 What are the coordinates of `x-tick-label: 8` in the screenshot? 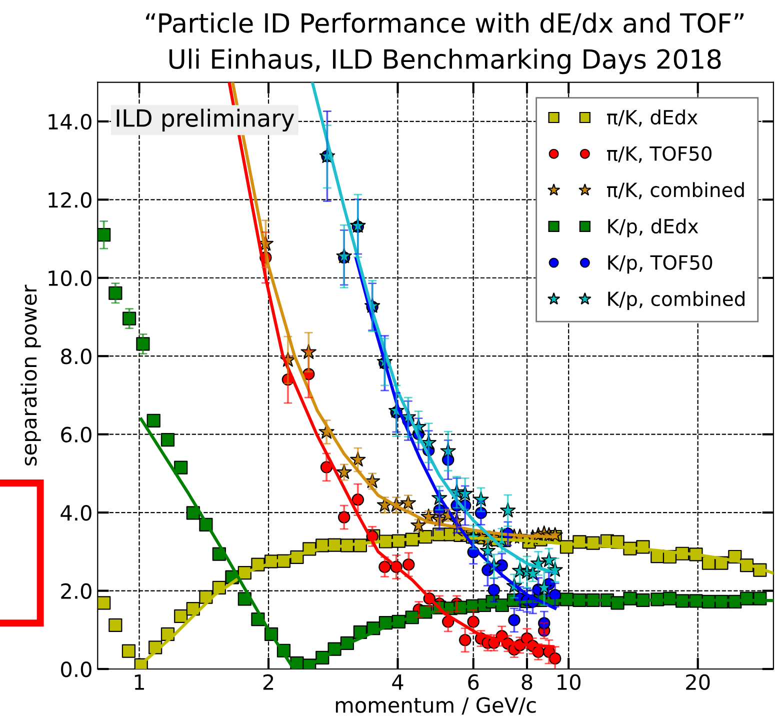 It's located at (527, 682).